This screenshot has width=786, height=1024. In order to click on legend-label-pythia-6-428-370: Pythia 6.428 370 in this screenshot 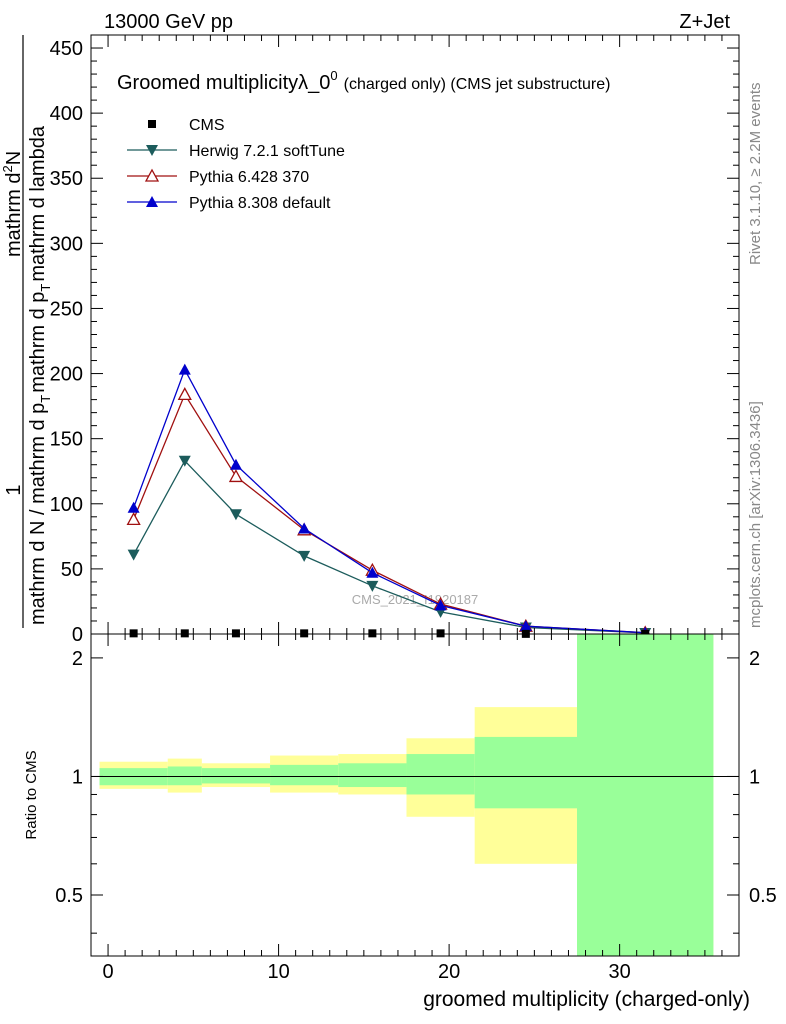, I will do `click(249, 177)`.